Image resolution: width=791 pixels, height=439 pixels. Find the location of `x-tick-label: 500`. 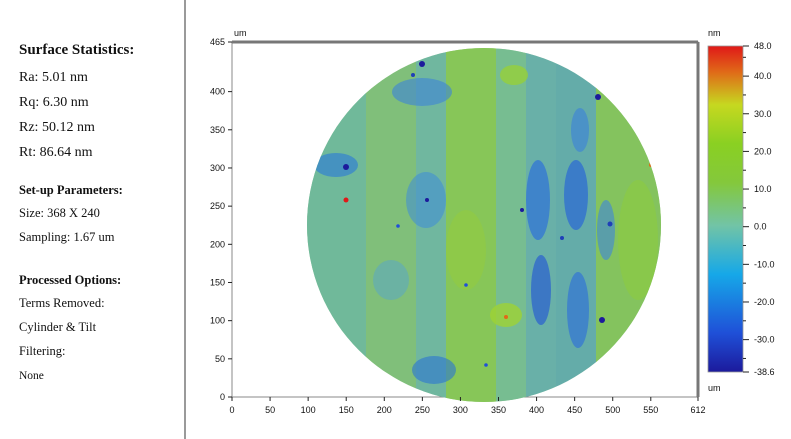

x-tick-label: 500 is located at coordinates (612, 410).